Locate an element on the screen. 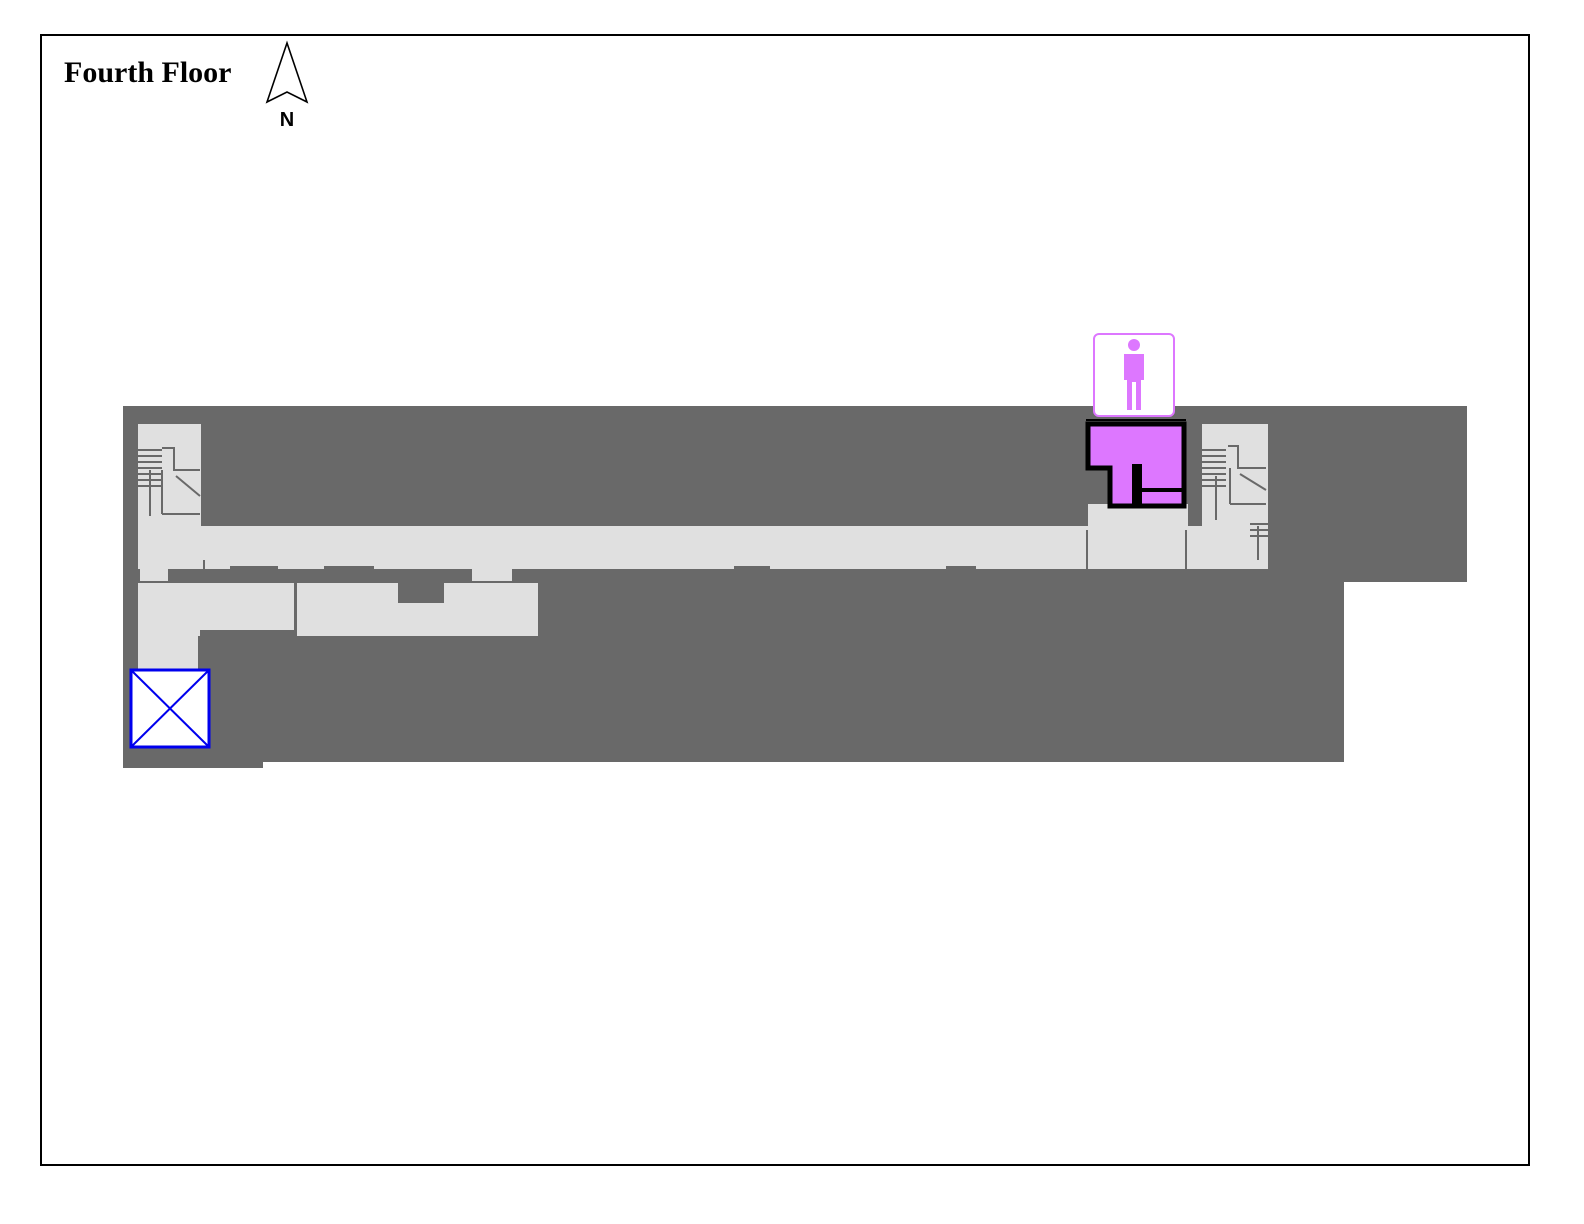  east-stair-landing is located at coordinates (1235, 476).